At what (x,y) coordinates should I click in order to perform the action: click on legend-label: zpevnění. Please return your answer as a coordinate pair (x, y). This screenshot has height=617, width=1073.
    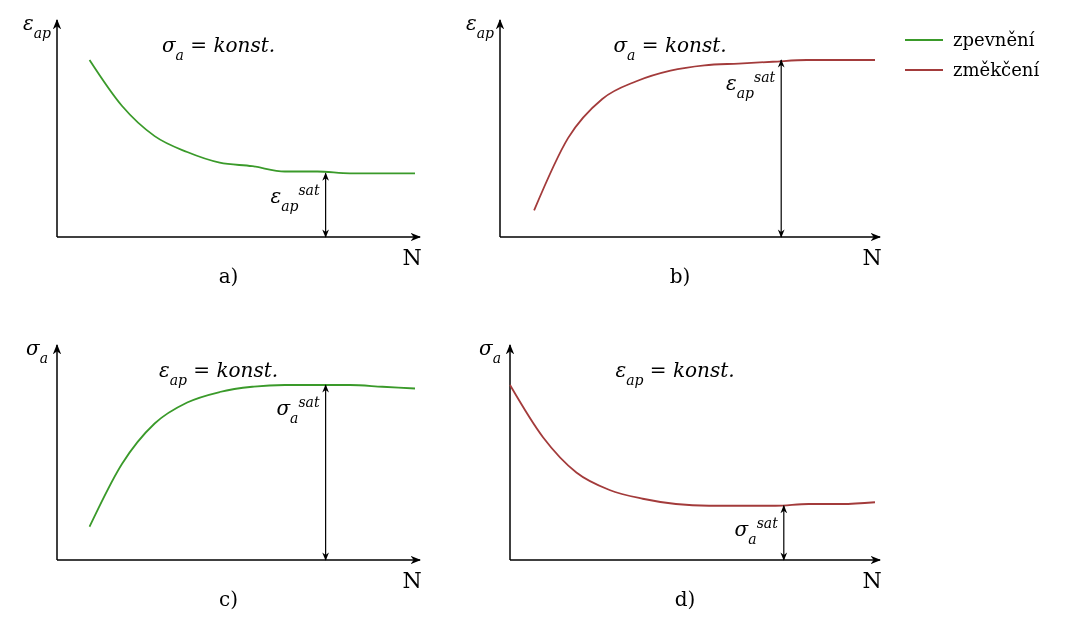
    Looking at the image, I should click on (994, 39).